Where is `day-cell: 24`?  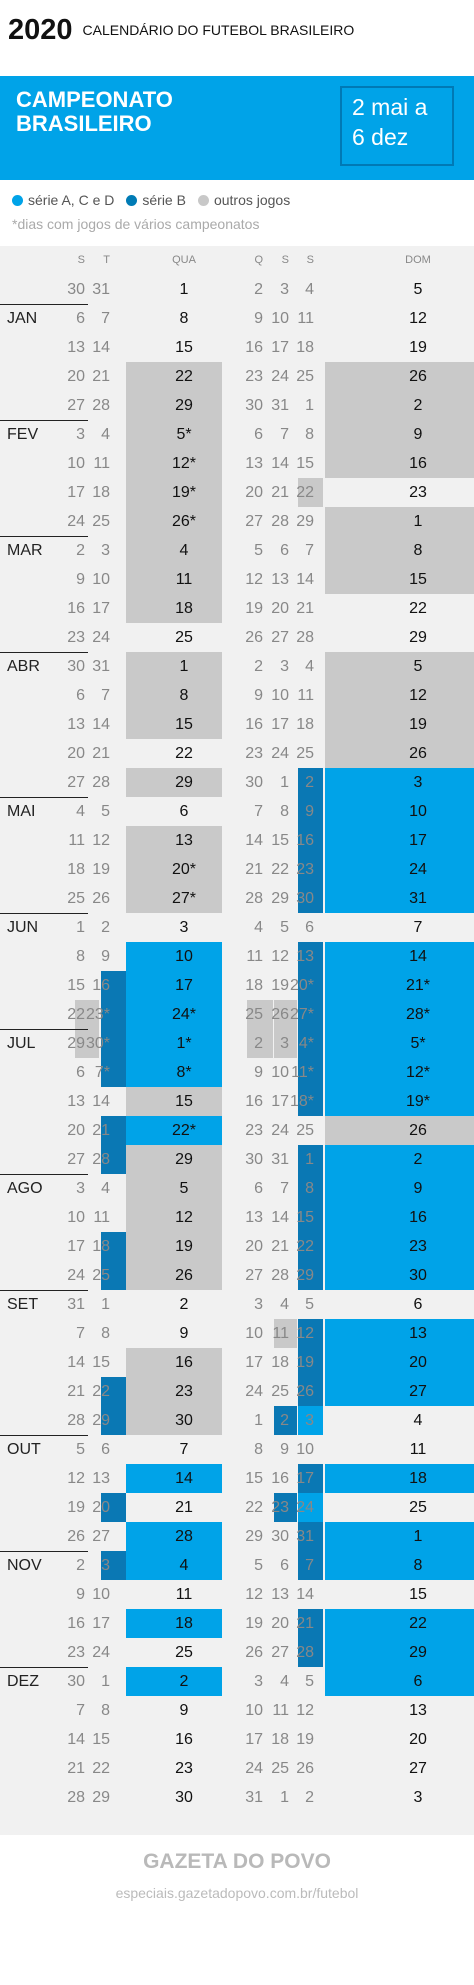 day-cell: 24 is located at coordinates (254, 1768).